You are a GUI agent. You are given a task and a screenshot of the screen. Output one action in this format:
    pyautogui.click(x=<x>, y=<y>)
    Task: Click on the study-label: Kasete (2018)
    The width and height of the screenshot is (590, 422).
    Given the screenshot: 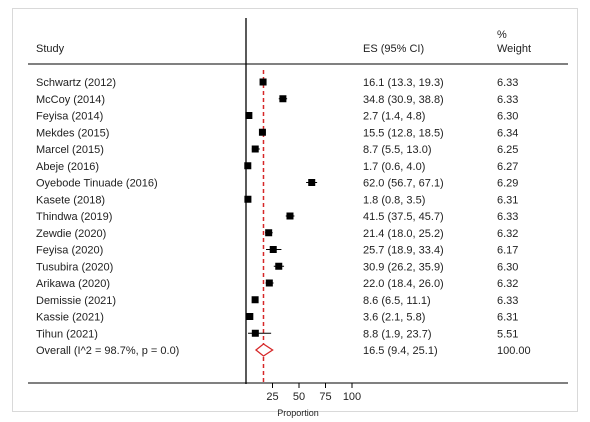 What is the action you would take?
    pyautogui.click(x=70, y=200)
    